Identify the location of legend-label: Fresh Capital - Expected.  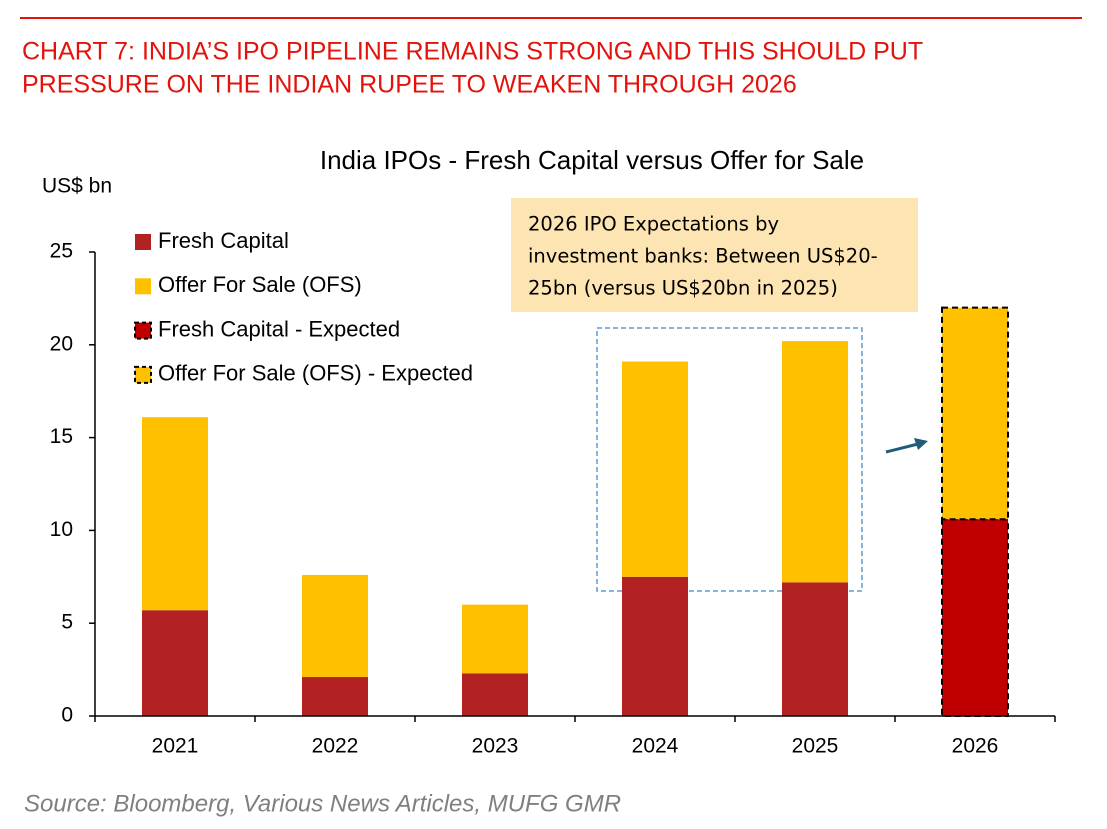
(279, 328).